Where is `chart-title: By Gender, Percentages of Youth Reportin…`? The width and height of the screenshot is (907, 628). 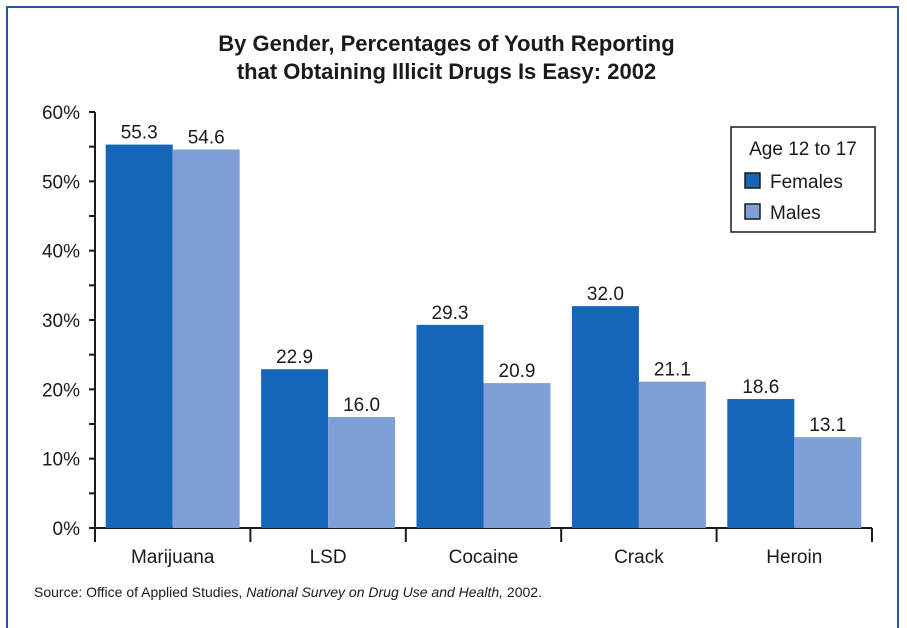 chart-title: By Gender, Percentages of Youth Reportin… is located at coordinates (446, 58).